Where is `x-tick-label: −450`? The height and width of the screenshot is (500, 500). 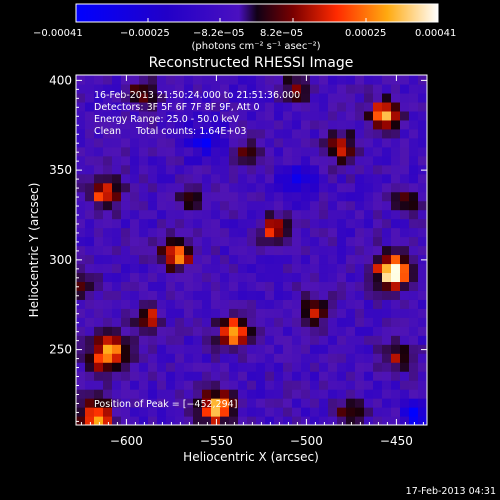 x-tick-label: −450 is located at coordinates (396, 441).